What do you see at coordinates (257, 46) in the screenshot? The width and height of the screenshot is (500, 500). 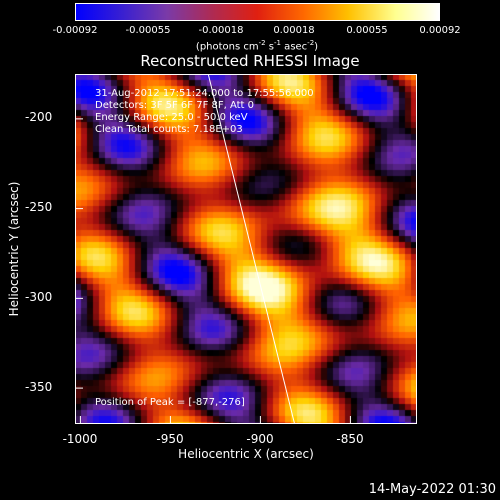 I see `colorbar-units: (photons cm-2 s-1 asec-2)` at bounding box center [257, 46].